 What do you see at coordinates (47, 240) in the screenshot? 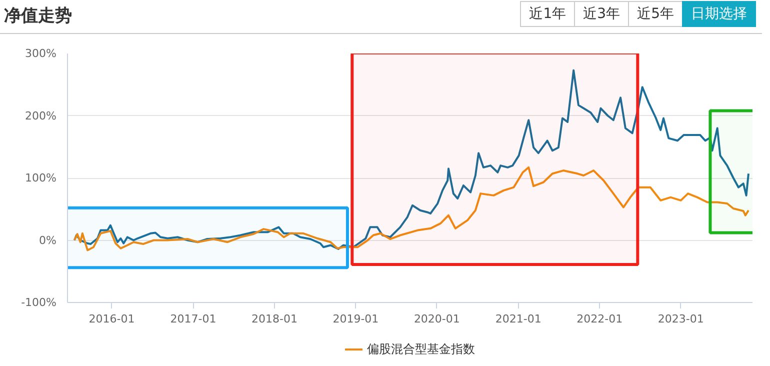
I see `y-tick-label: 0%` at bounding box center [47, 240].